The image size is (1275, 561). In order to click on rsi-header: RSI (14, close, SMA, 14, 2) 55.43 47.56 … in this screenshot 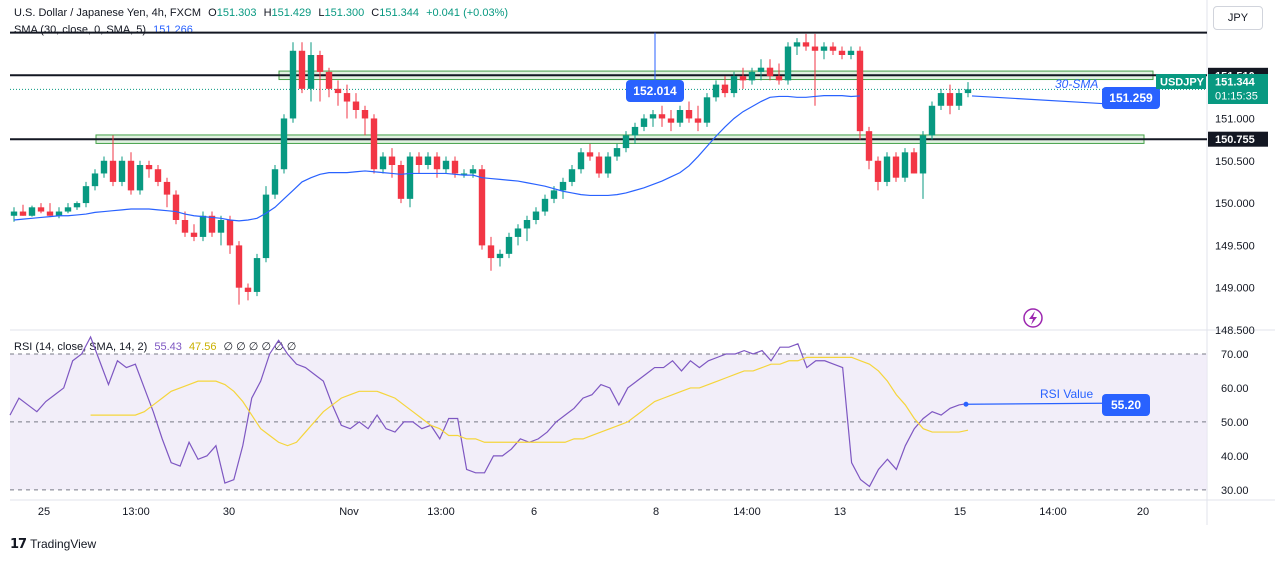, I will do `click(157, 346)`.